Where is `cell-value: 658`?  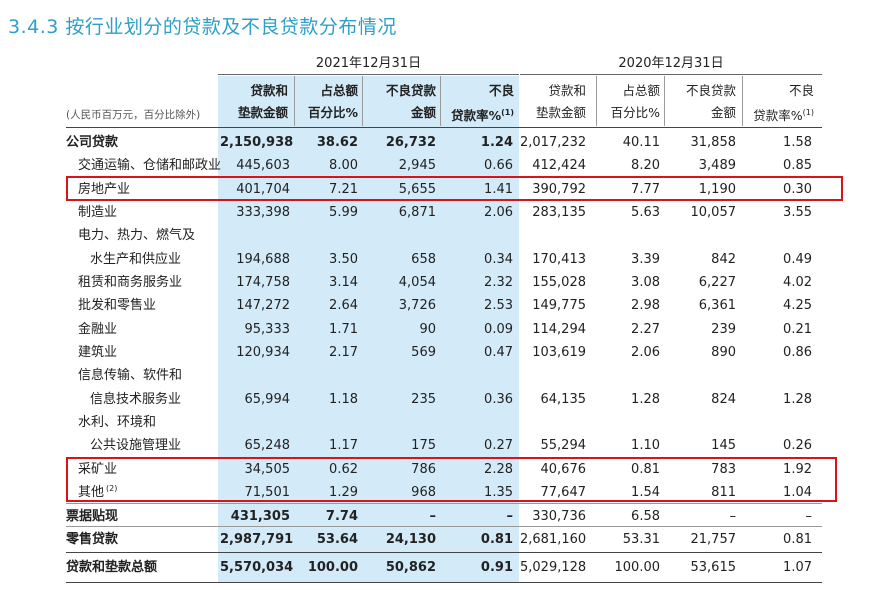
cell-value: 658 is located at coordinates (423, 259).